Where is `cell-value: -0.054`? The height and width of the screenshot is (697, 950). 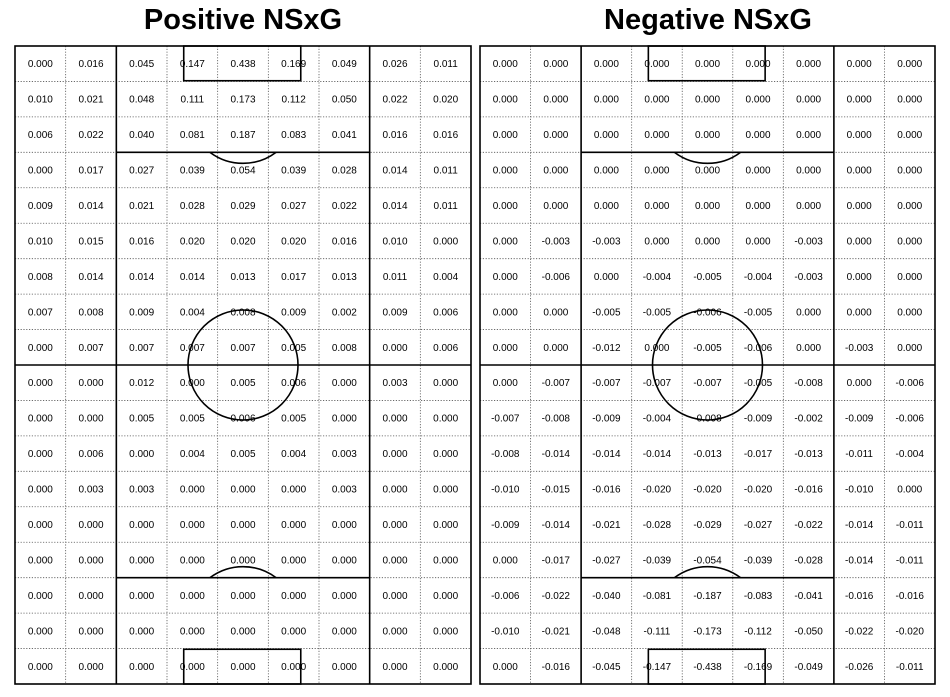 cell-value: -0.054 is located at coordinates (707, 560).